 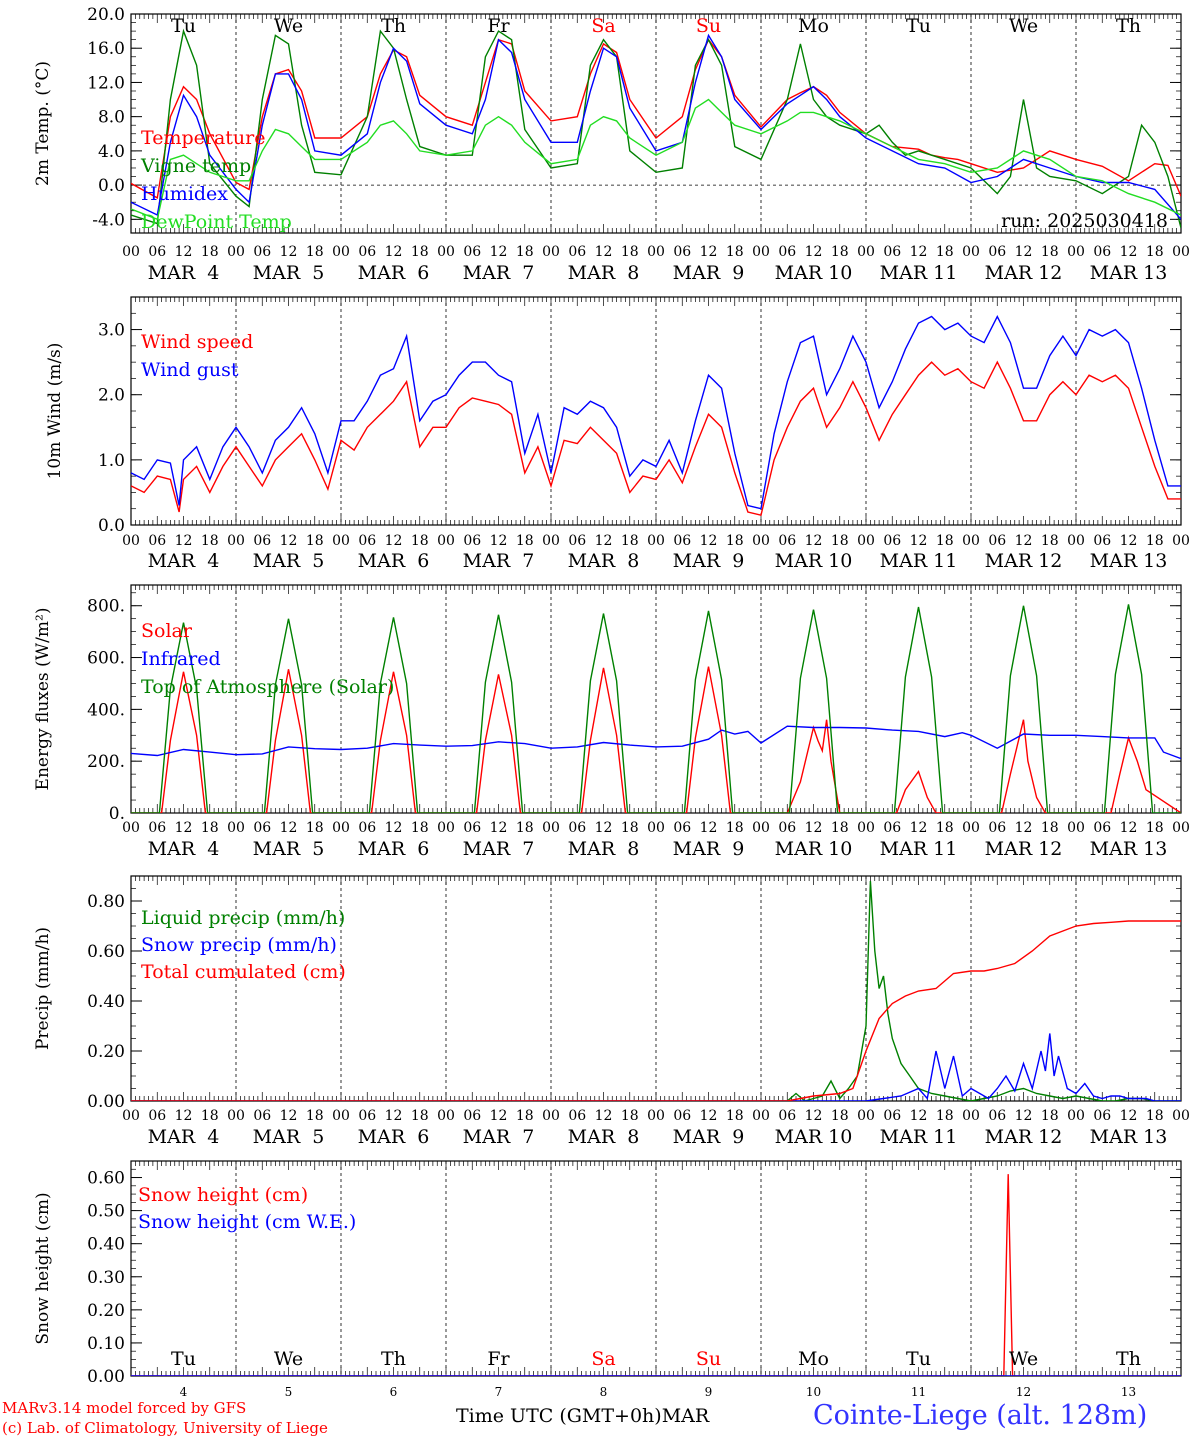 I want to click on day-number-label: 5, so click(x=289, y=1392).